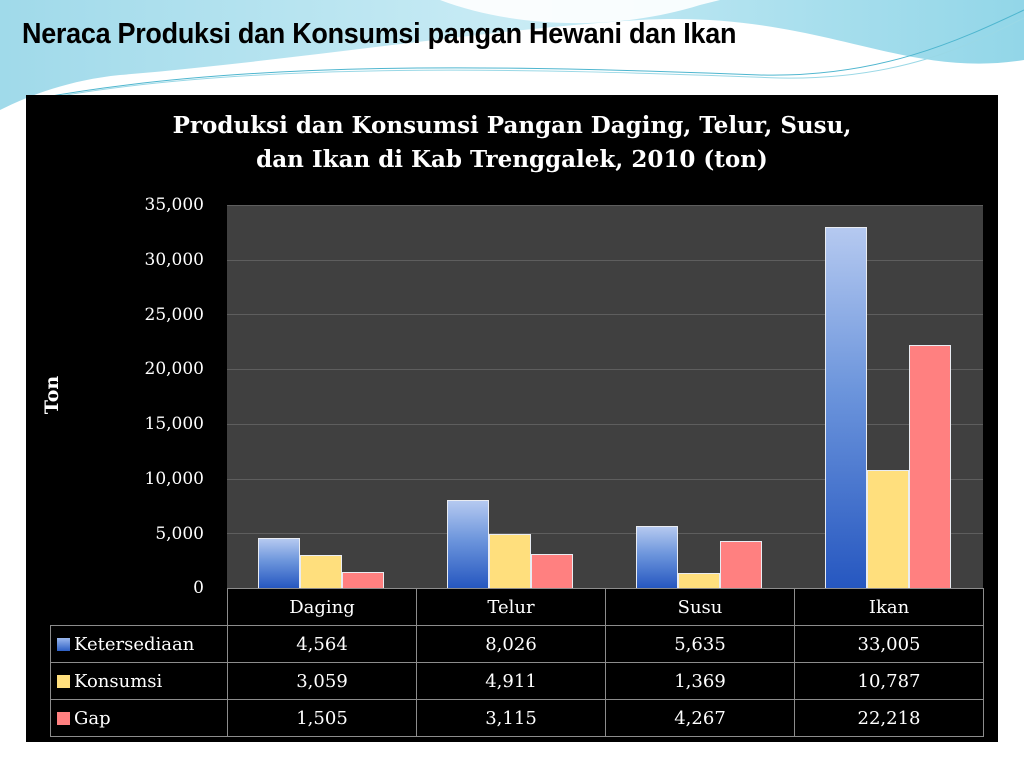  I want to click on data-table-row-konsumsi: Konsumsi 3,059 4,911 1,369 10,787, so click(517, 681).